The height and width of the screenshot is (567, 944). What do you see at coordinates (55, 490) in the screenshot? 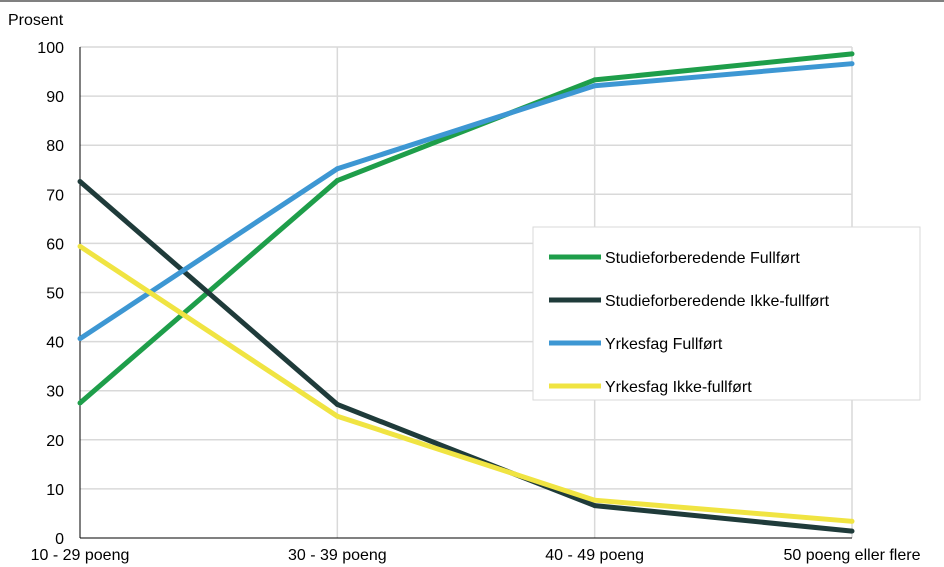
I see `y-tick-label: 10` at bounding box center [55, 490].